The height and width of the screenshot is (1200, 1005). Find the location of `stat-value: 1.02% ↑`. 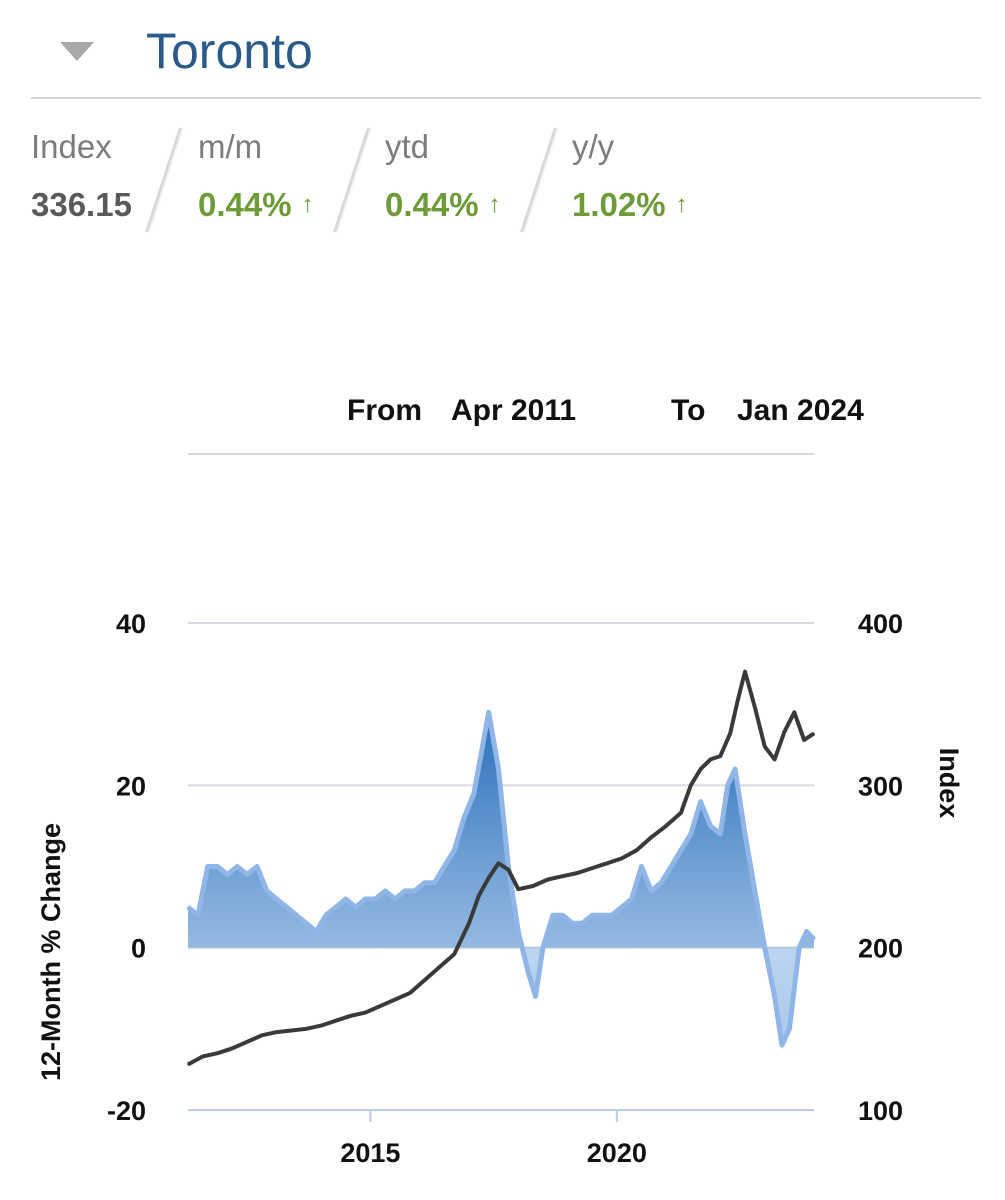

stat-value: 1.02% ↑ is located at coordinates (630, 204).